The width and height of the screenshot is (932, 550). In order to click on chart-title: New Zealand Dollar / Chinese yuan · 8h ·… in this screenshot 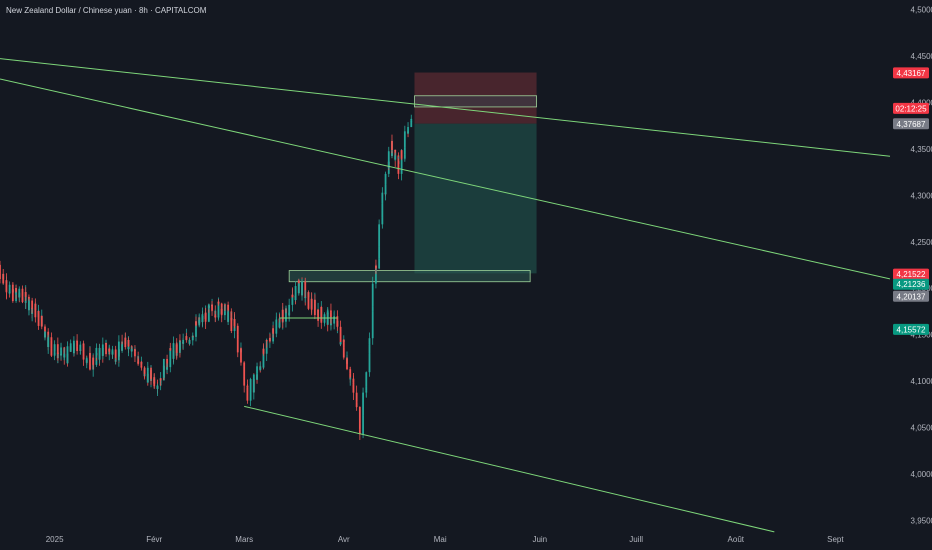, I will do `click(106, 10)`.